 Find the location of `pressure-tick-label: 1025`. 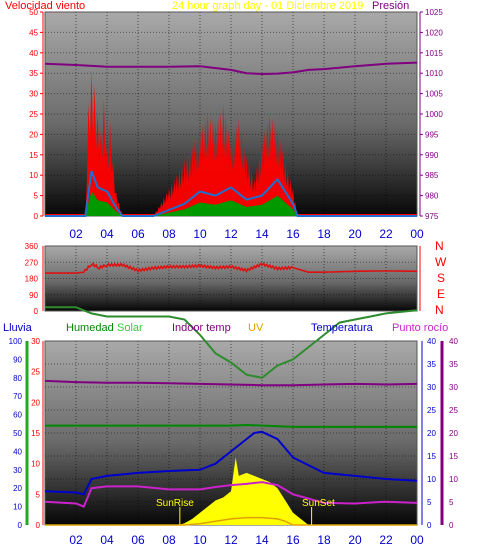

pressure-tick-label: 1025 is located at coordinates (434, 12).